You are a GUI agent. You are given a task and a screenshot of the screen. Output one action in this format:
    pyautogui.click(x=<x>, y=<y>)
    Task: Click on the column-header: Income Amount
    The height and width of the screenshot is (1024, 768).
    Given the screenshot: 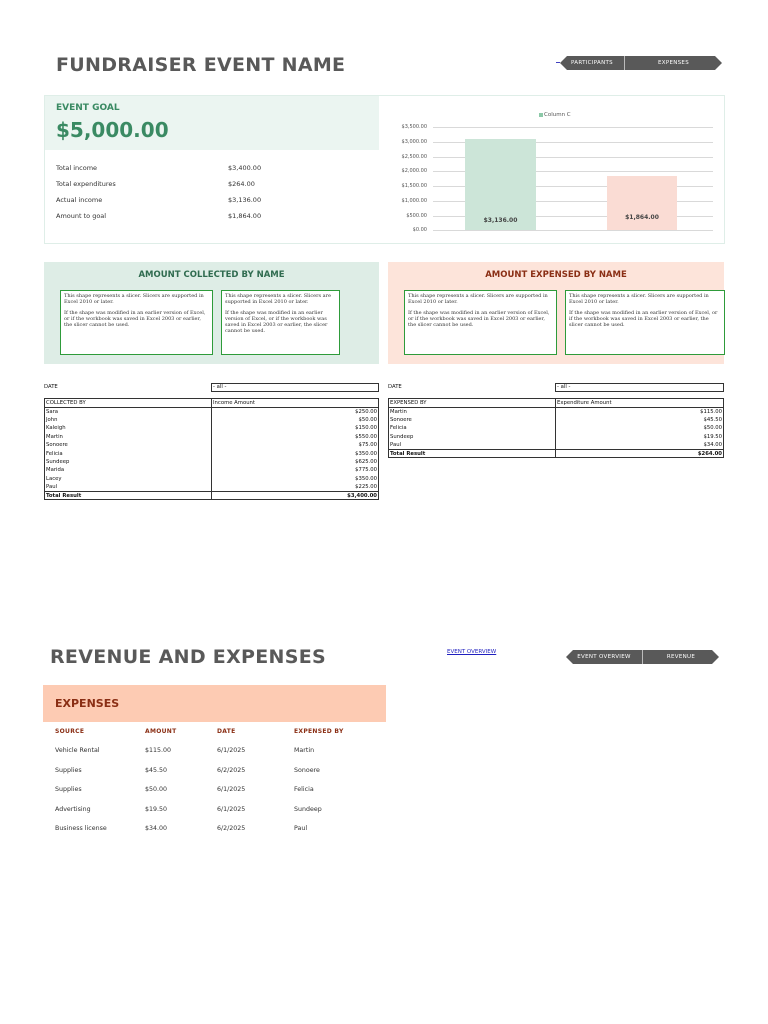 What is the action you would take?
    pyautogui.click(x=295, y=403)
    